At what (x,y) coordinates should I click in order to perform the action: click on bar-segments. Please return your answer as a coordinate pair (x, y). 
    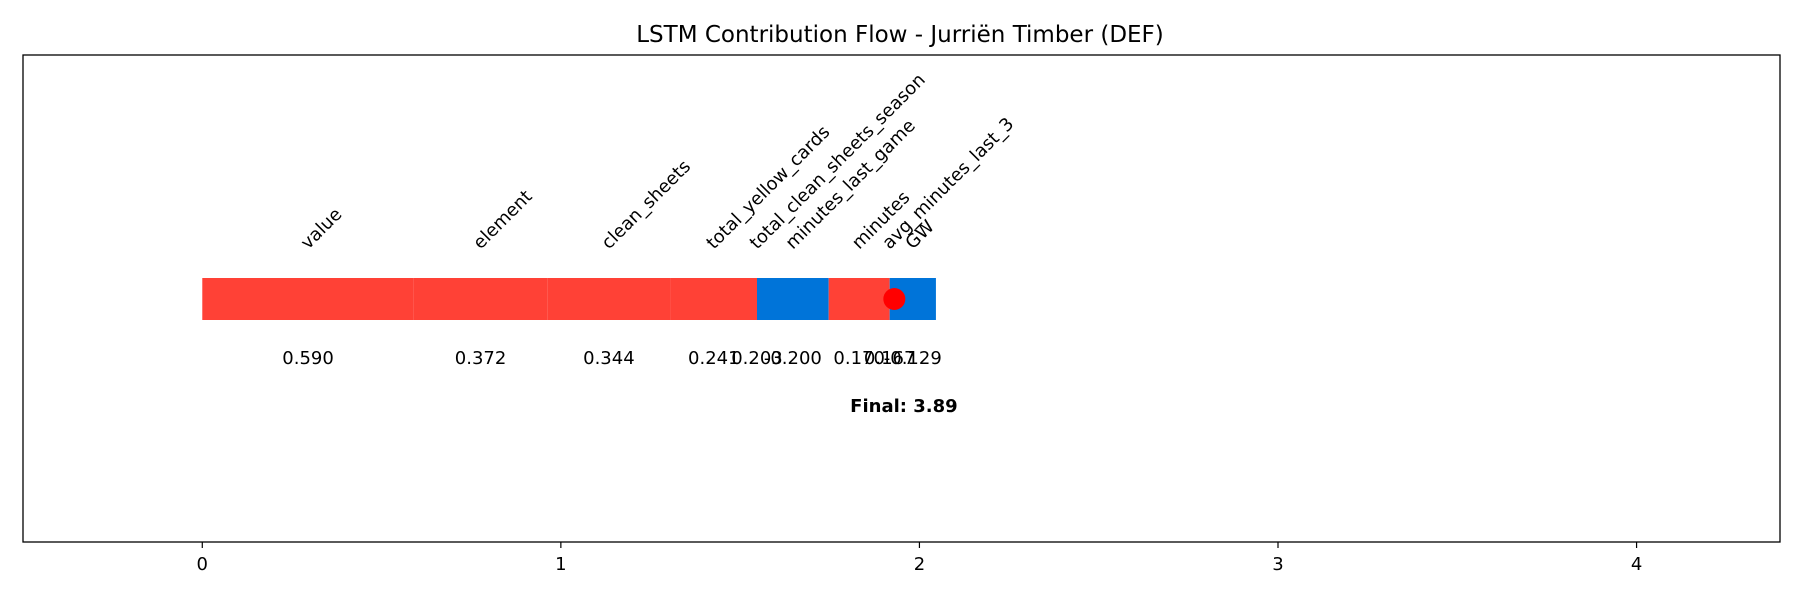
    Looking at the image, I should click on (569, 299).